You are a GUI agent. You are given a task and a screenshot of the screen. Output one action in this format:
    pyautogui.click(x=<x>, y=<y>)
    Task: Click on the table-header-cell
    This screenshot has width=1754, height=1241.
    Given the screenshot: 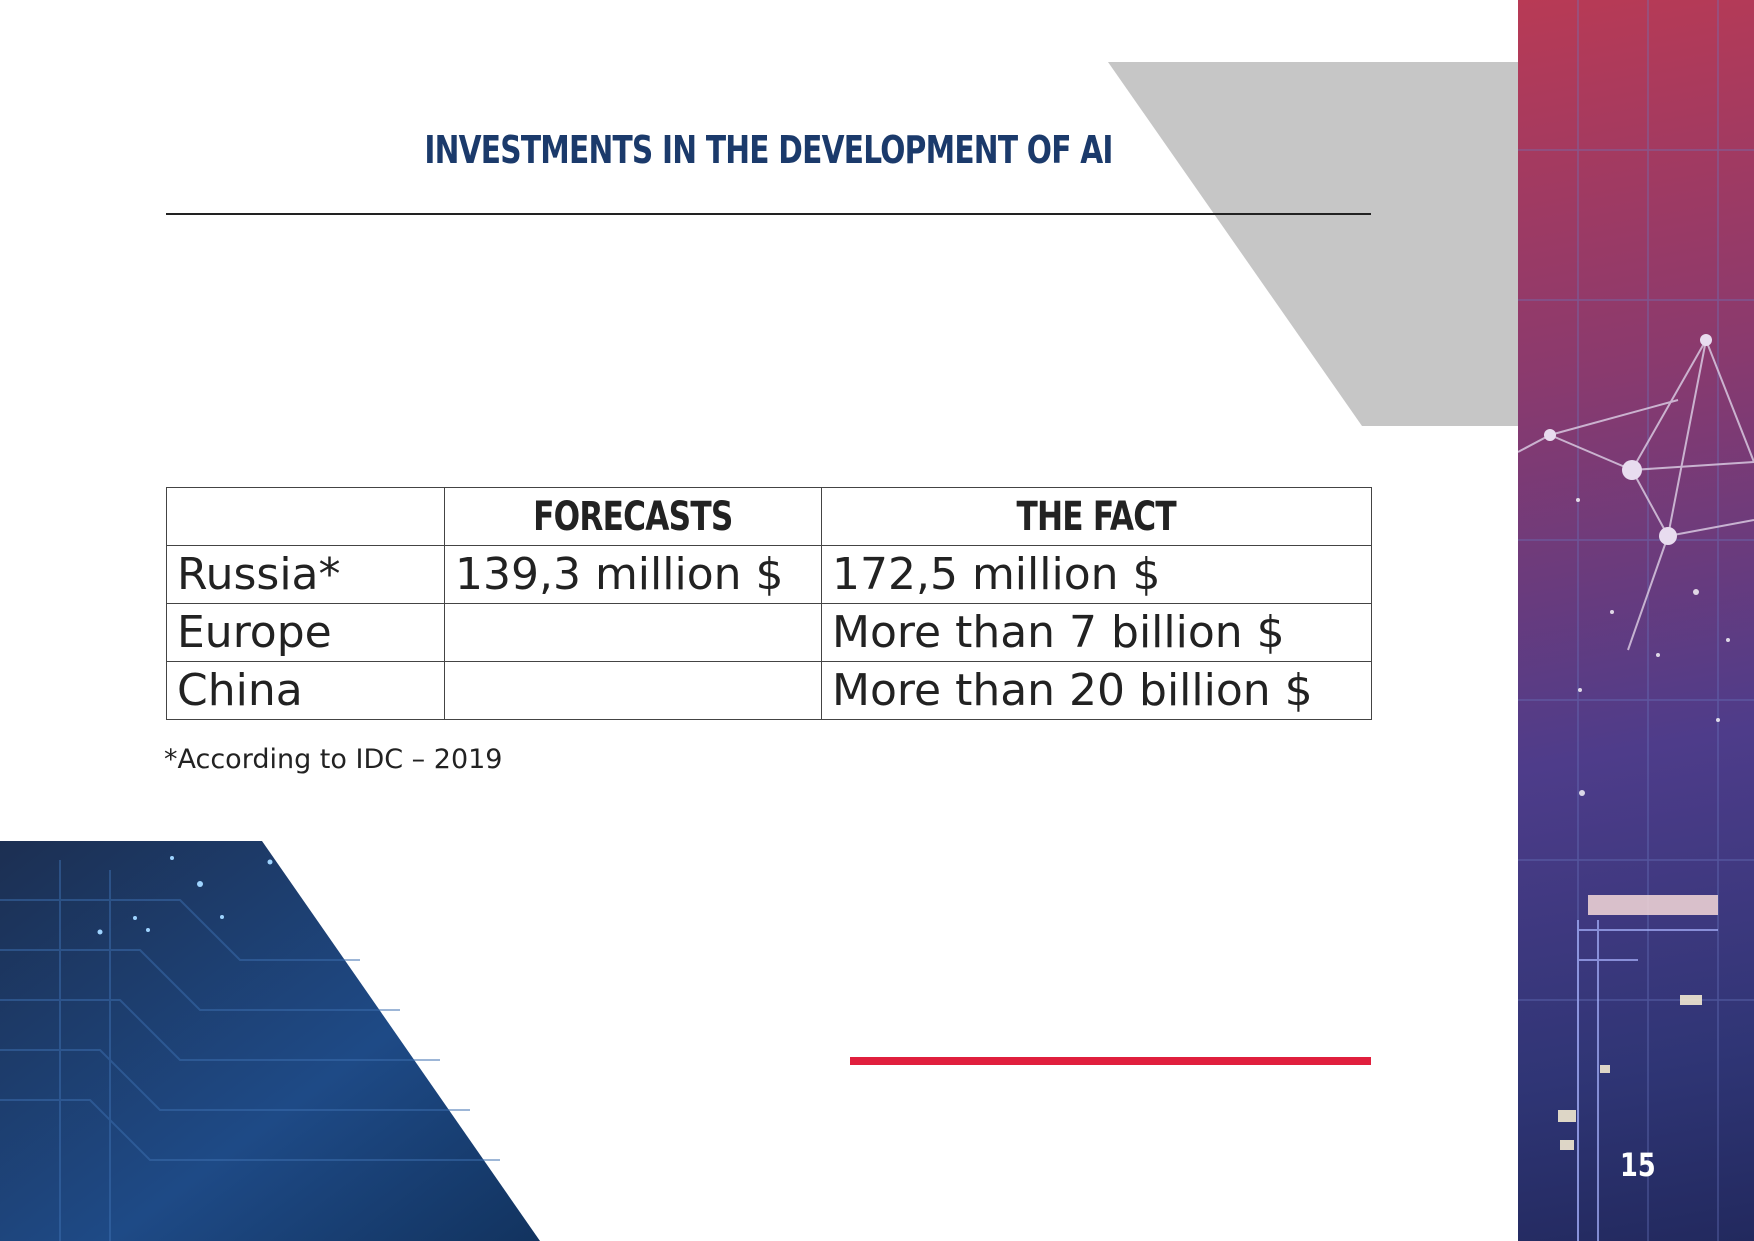 What is the action you would take?
    pyautogui.click(x=305, y=516)
    